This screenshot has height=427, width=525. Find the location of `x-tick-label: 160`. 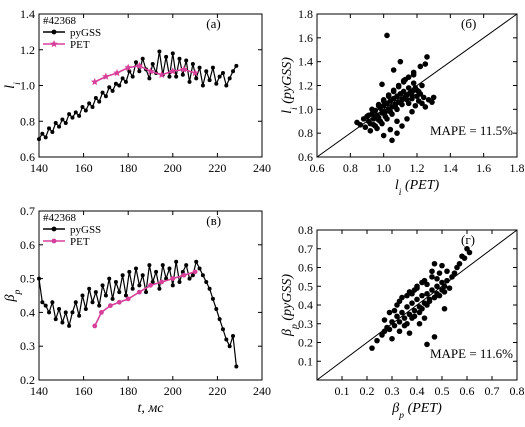

x-tick-label: 160 is located at coordinates (84, 391).